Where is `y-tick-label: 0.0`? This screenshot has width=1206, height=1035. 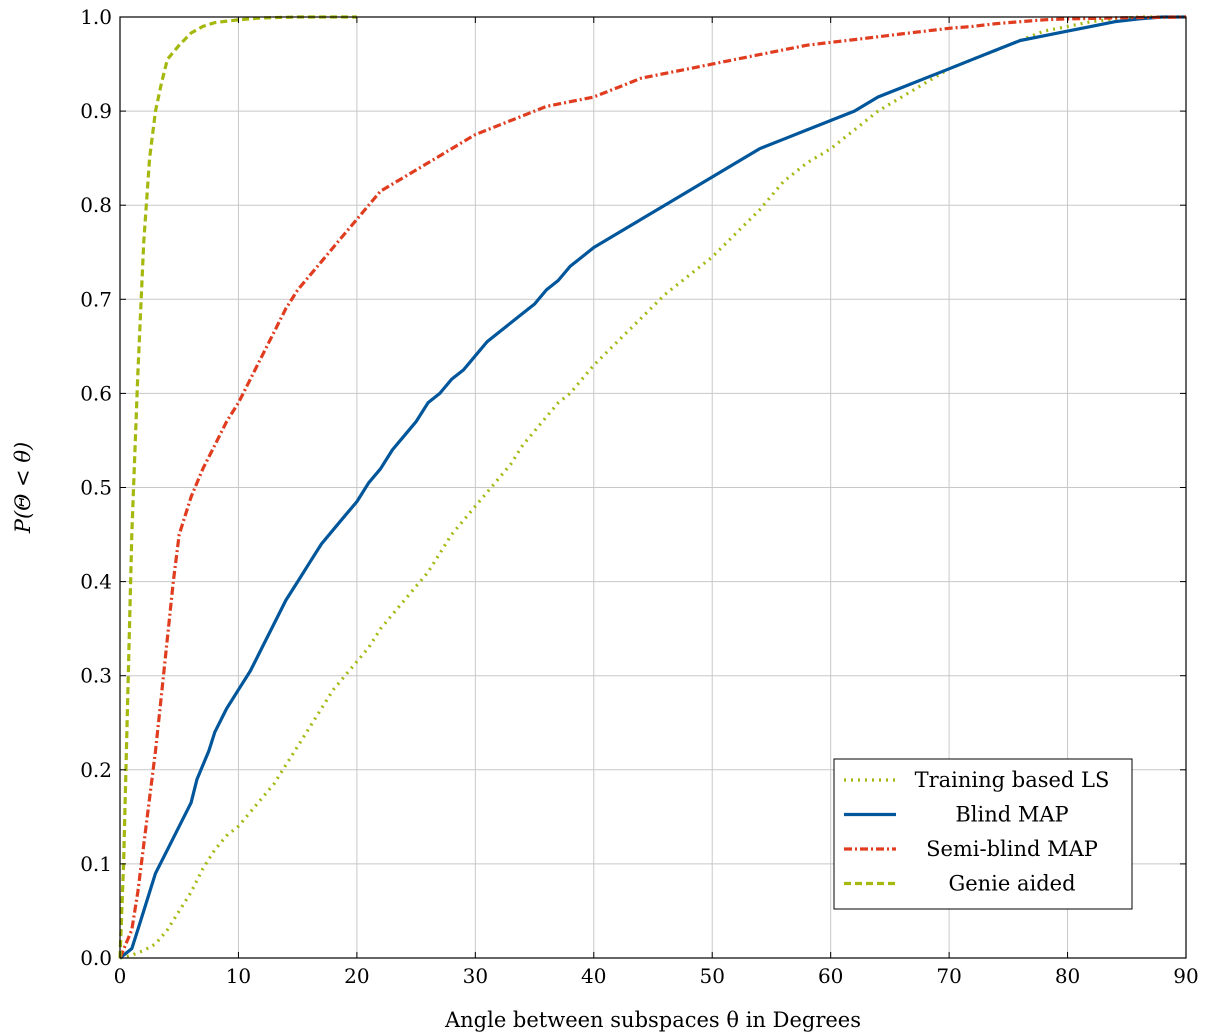
y-tick-label: 0.0 is located at coordinates (96, 958).